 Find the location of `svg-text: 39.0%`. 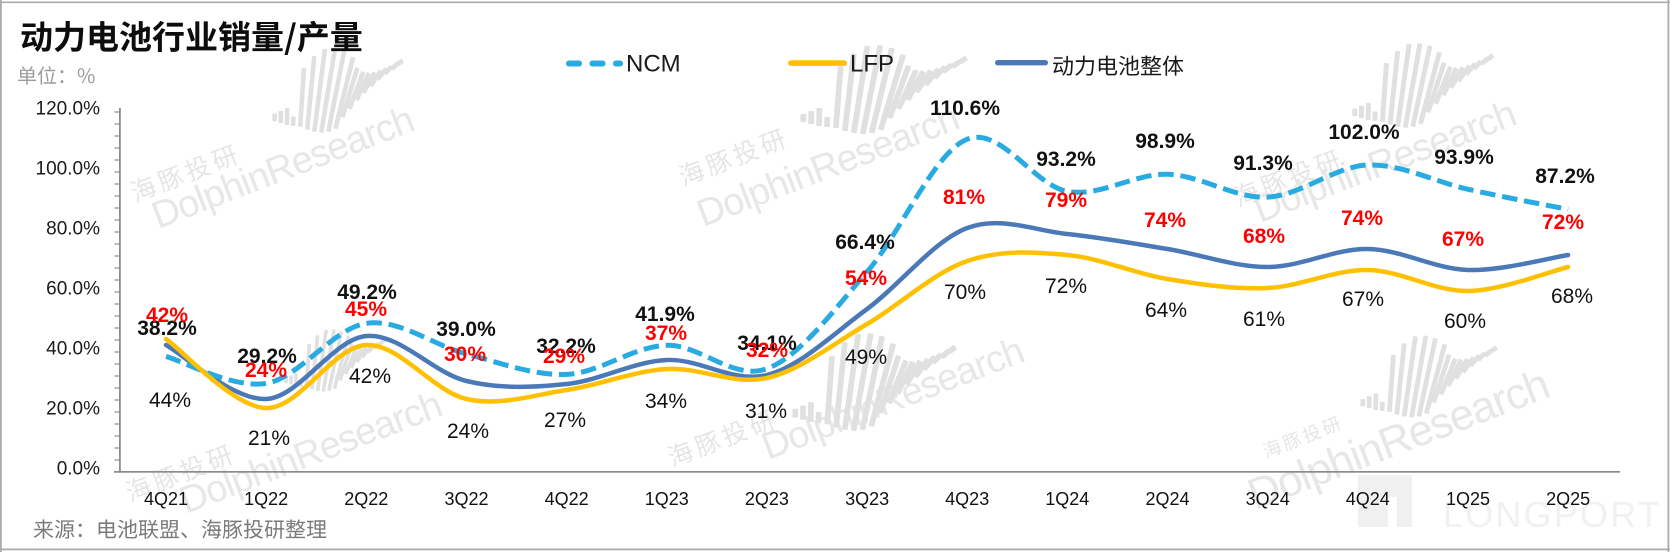

svg-text: 39.0% is located at coordinates (466, 329).